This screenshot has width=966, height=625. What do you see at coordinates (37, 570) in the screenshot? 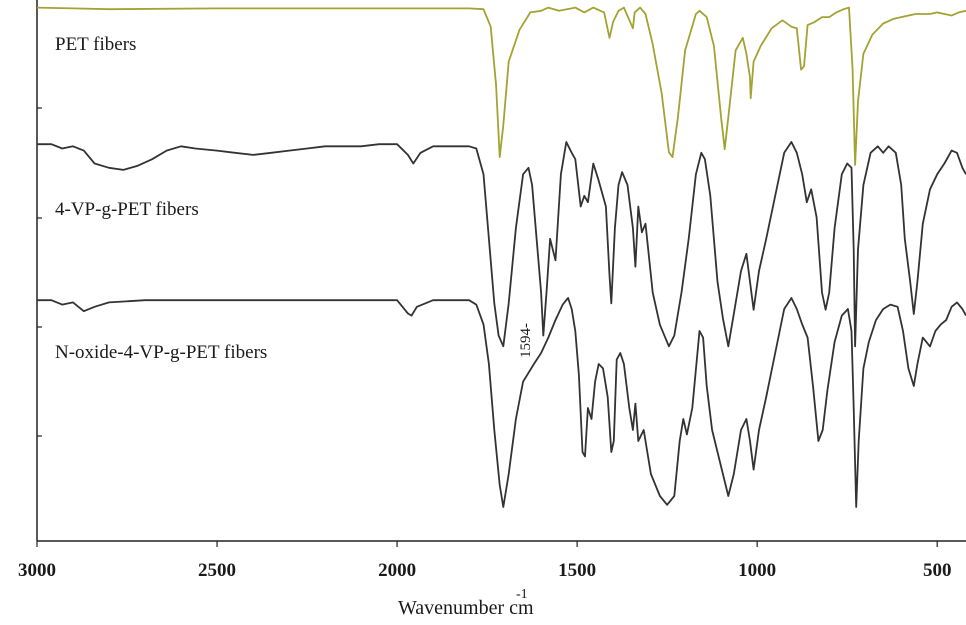
I see `x-tick-label: 3000` at bounding box center [37, 570].